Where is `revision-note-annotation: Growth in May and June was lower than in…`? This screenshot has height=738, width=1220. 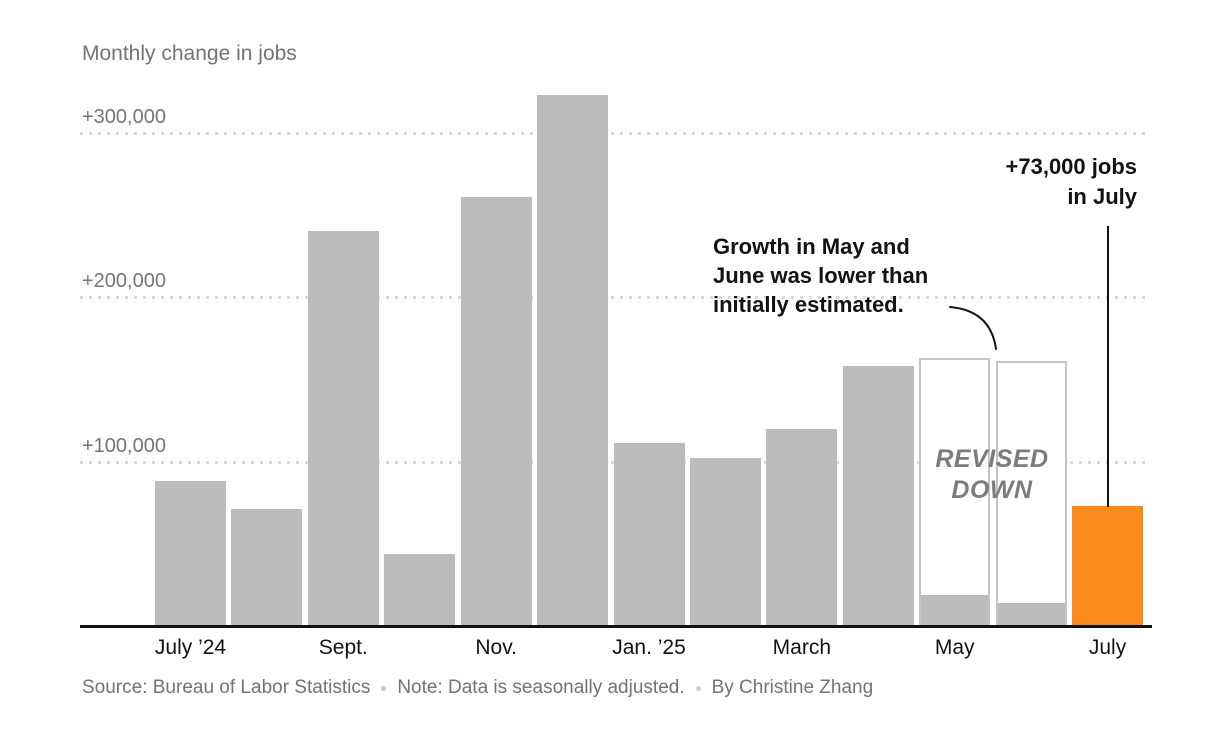 revision-note-annotation: Growth in May and June was lower than in… is located at coordinates (821, 275).